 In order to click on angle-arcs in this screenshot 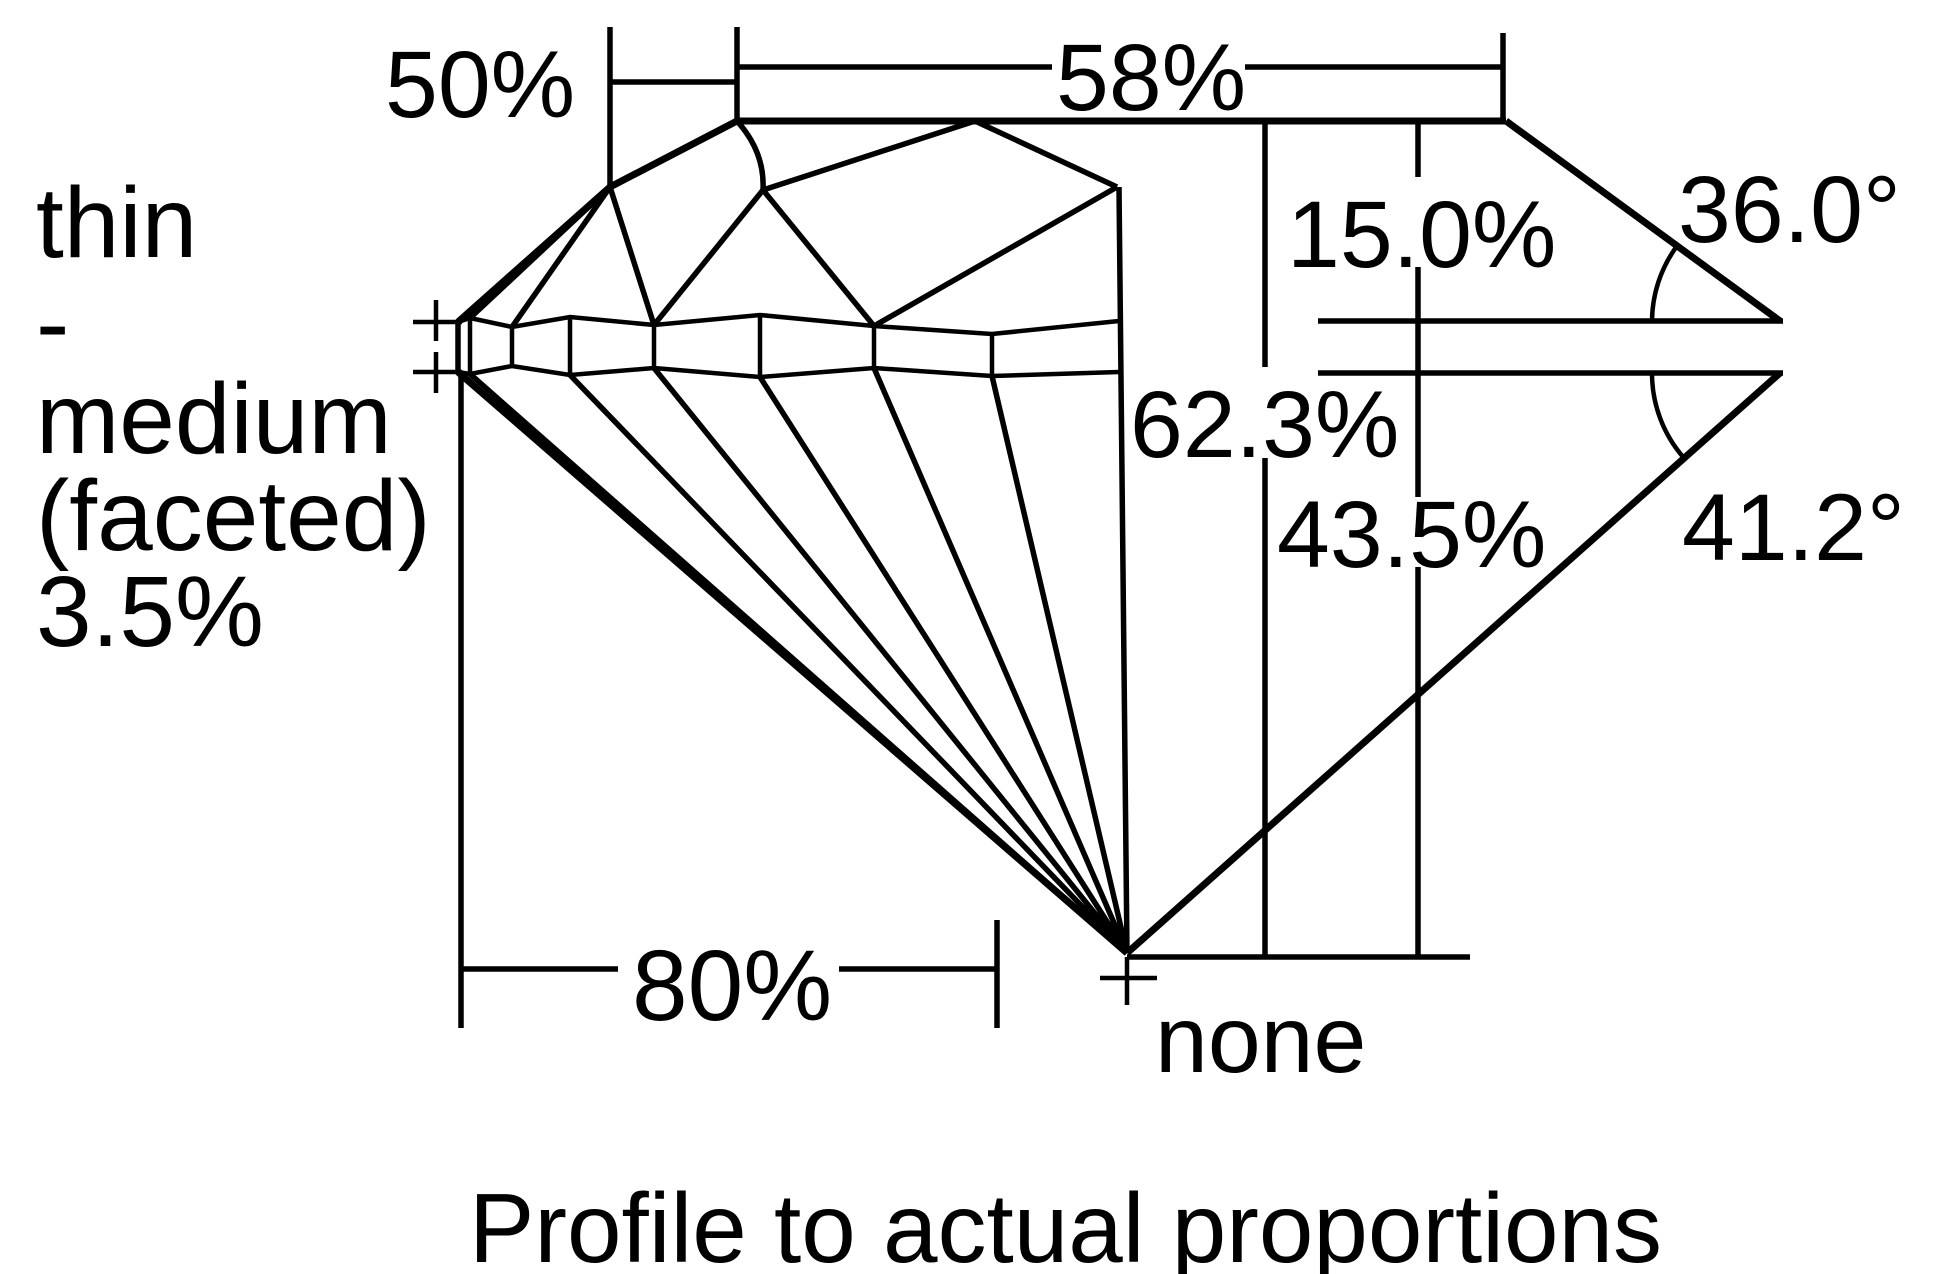, I will do `click(1667, 352)`.